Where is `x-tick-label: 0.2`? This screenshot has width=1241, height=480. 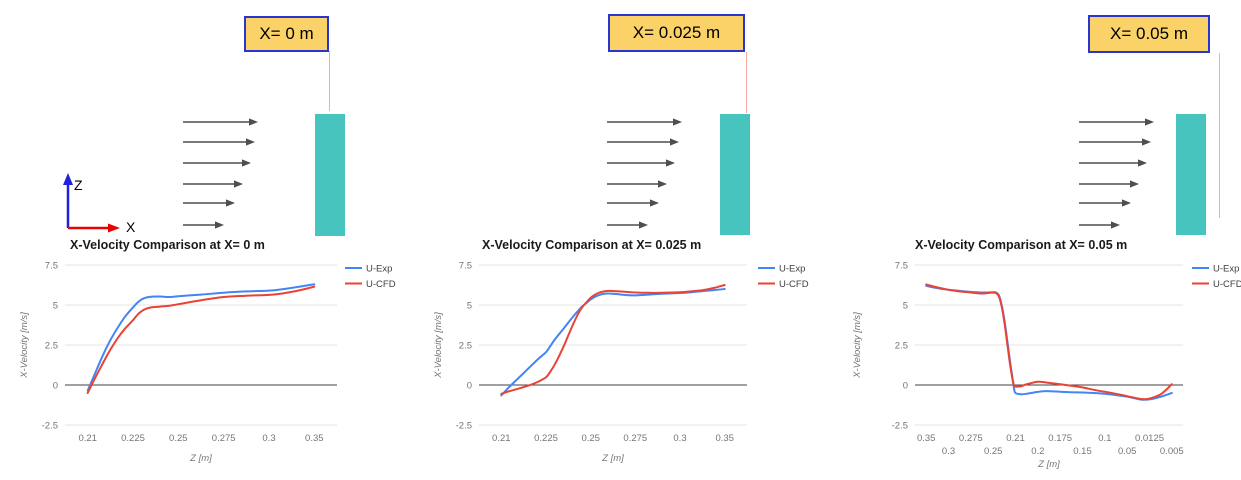 x-tick-label: 0.2 is located at coordinates (1037, 451).